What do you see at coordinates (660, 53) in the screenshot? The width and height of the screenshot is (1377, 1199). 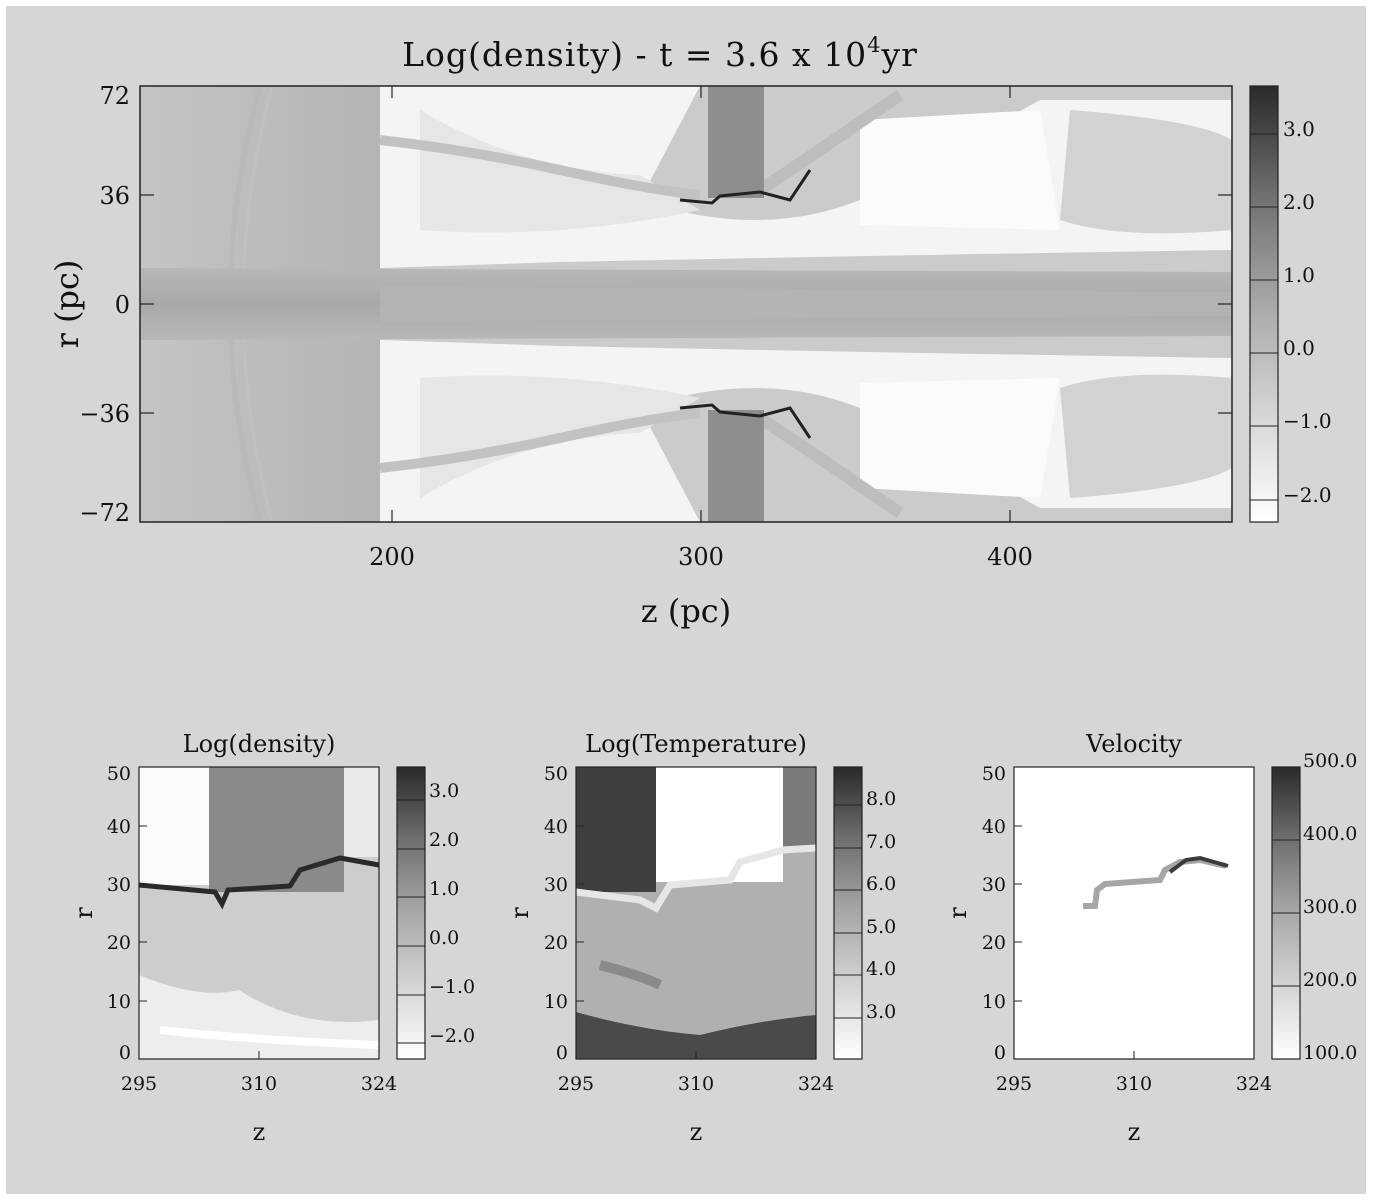 I see `main-title: Log(density) - t = 3.6 x 104yr` at bounding box center [660, 53].